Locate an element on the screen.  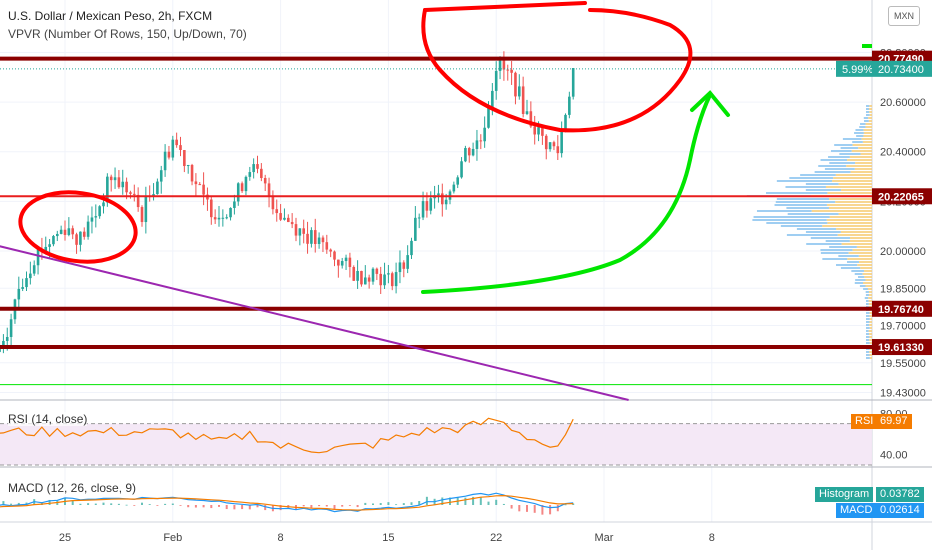
x-tick-label-1: Feb is located at coordinates (172, 538).